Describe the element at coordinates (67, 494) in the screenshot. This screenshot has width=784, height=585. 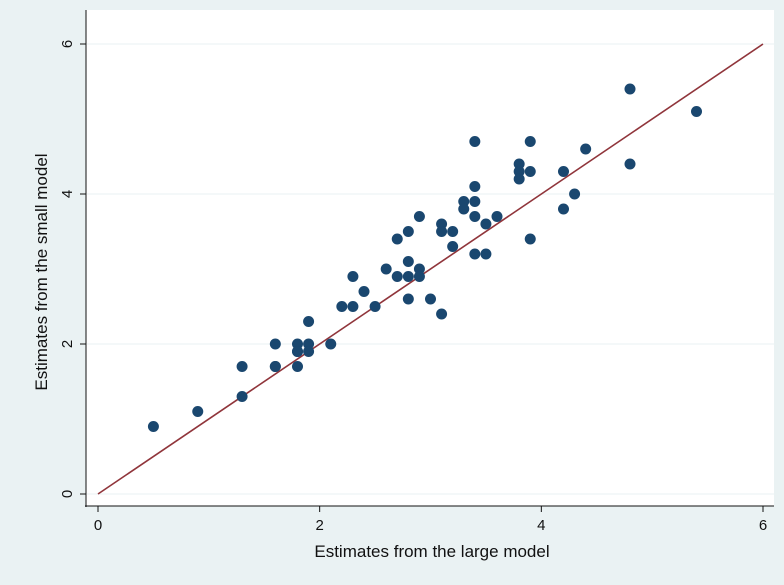
I see `y-tick-label-0: 0` at that location.